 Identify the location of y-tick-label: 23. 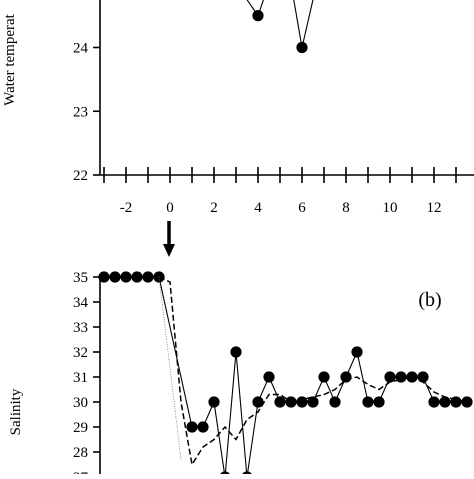
(80, 112).